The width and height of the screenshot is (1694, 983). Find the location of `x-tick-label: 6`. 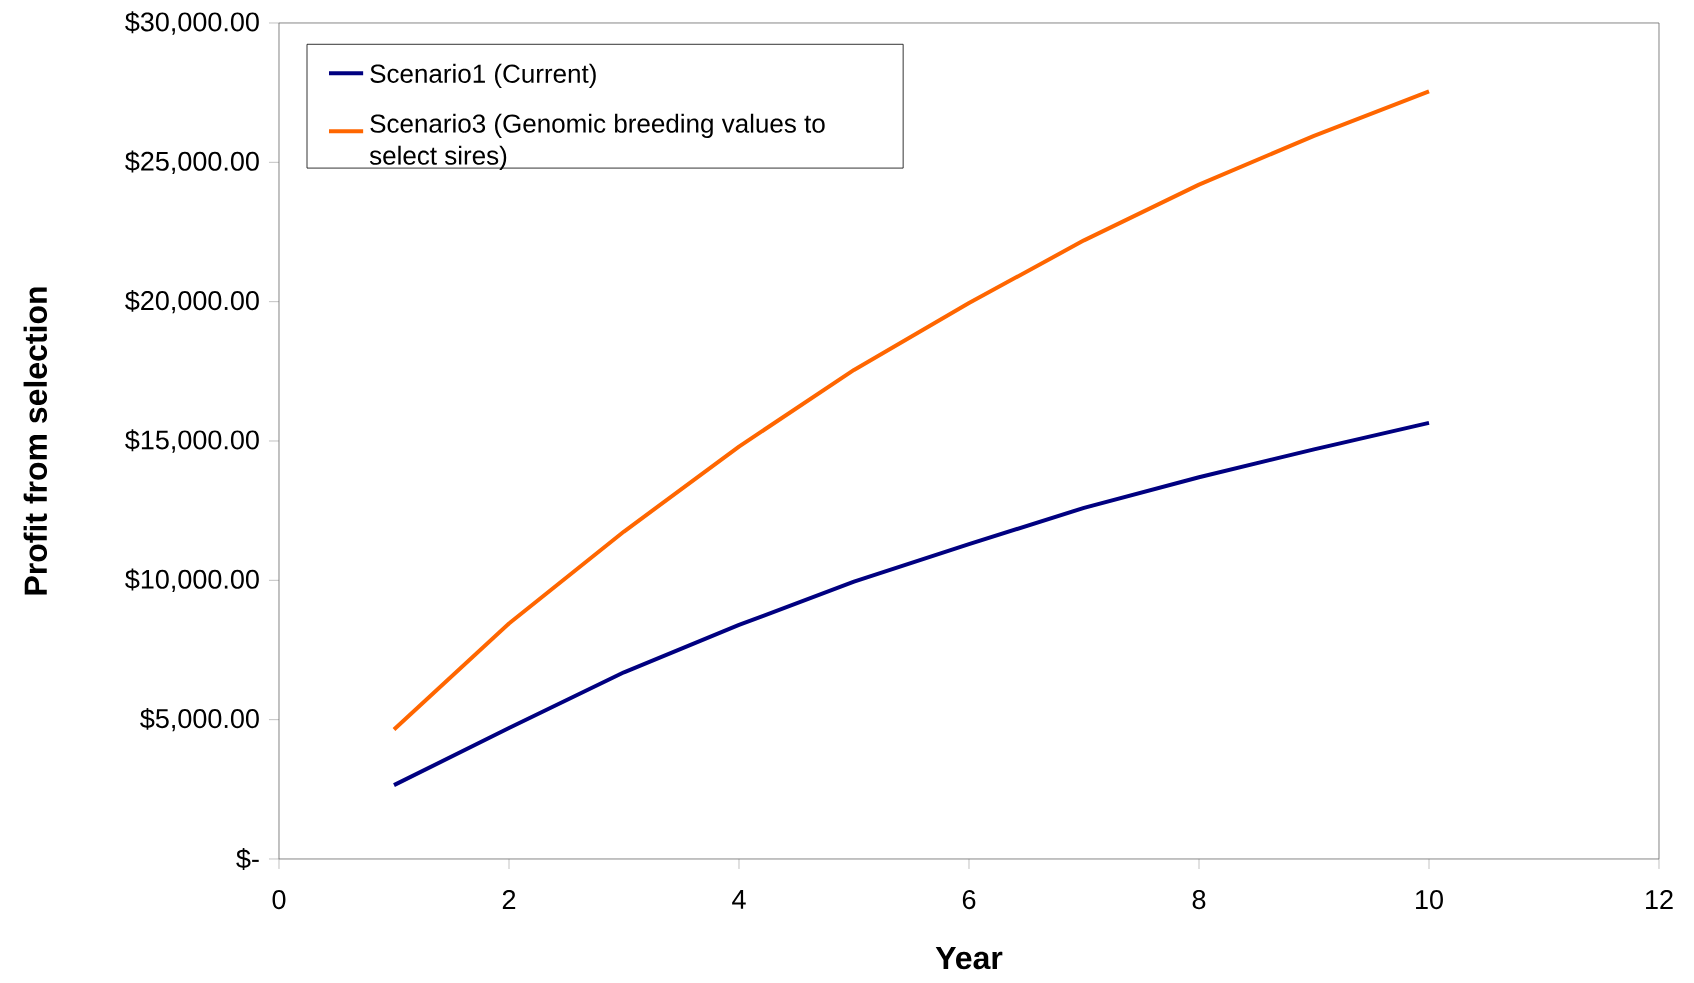

x-tick-label: 6 is located at coordinates (969, 900).